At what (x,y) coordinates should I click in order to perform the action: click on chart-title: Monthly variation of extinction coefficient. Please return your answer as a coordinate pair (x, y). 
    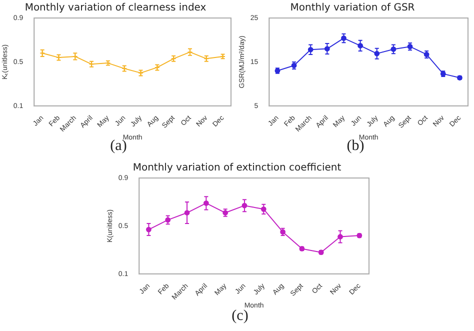
    Looking at the image, I should click on (237, 168).